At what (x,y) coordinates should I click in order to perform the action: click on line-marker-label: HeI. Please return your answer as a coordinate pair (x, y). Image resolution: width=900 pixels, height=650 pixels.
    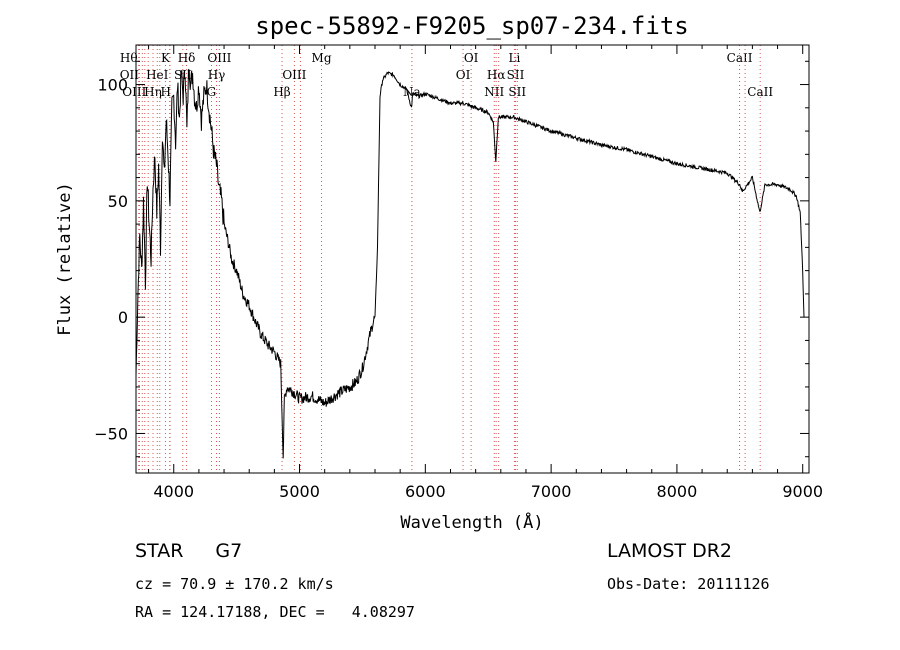
    Looking at the image, I should click on (157, 75).